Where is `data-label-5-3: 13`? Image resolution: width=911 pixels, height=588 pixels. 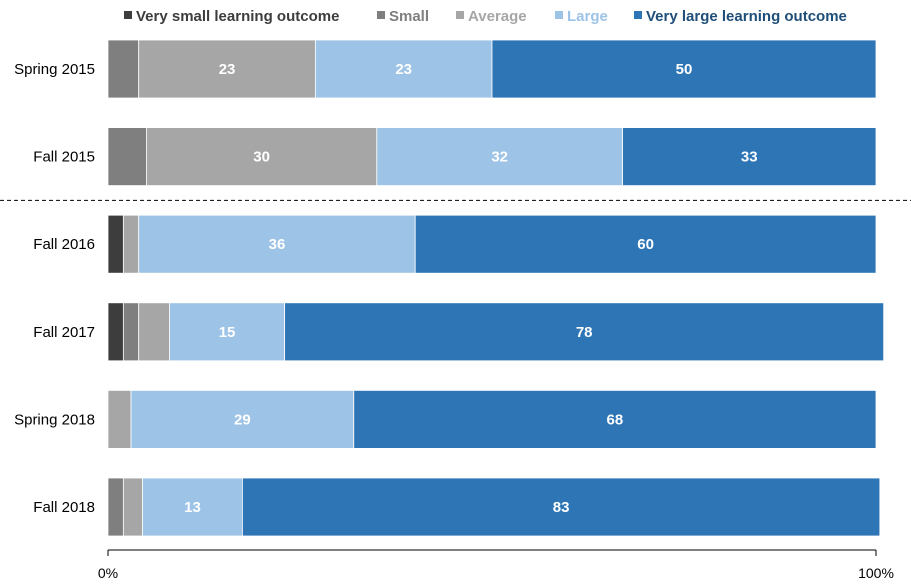
data-label-5-3: 13 is located at coordinates (192, 507).